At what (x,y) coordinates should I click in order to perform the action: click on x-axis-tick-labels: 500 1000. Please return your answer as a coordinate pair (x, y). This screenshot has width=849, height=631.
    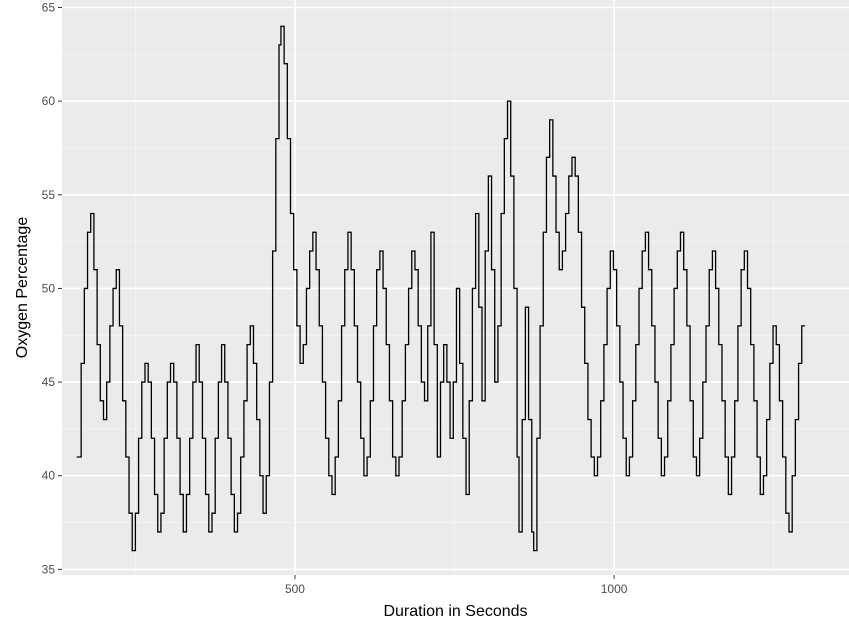
    Looking at the image, I should click on (456, 589).